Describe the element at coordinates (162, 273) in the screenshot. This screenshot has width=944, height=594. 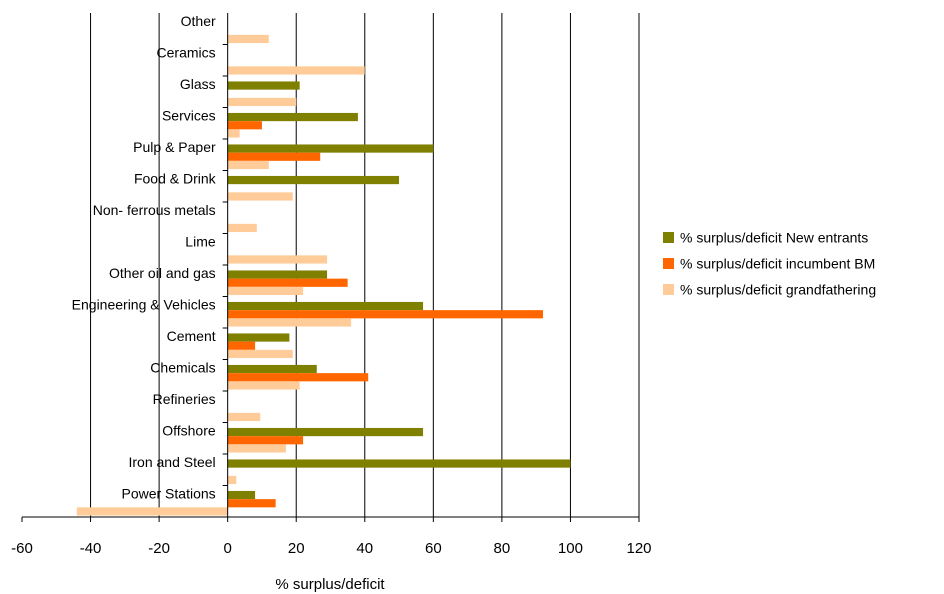
I see `category-label: Other oil and gas` at that location.